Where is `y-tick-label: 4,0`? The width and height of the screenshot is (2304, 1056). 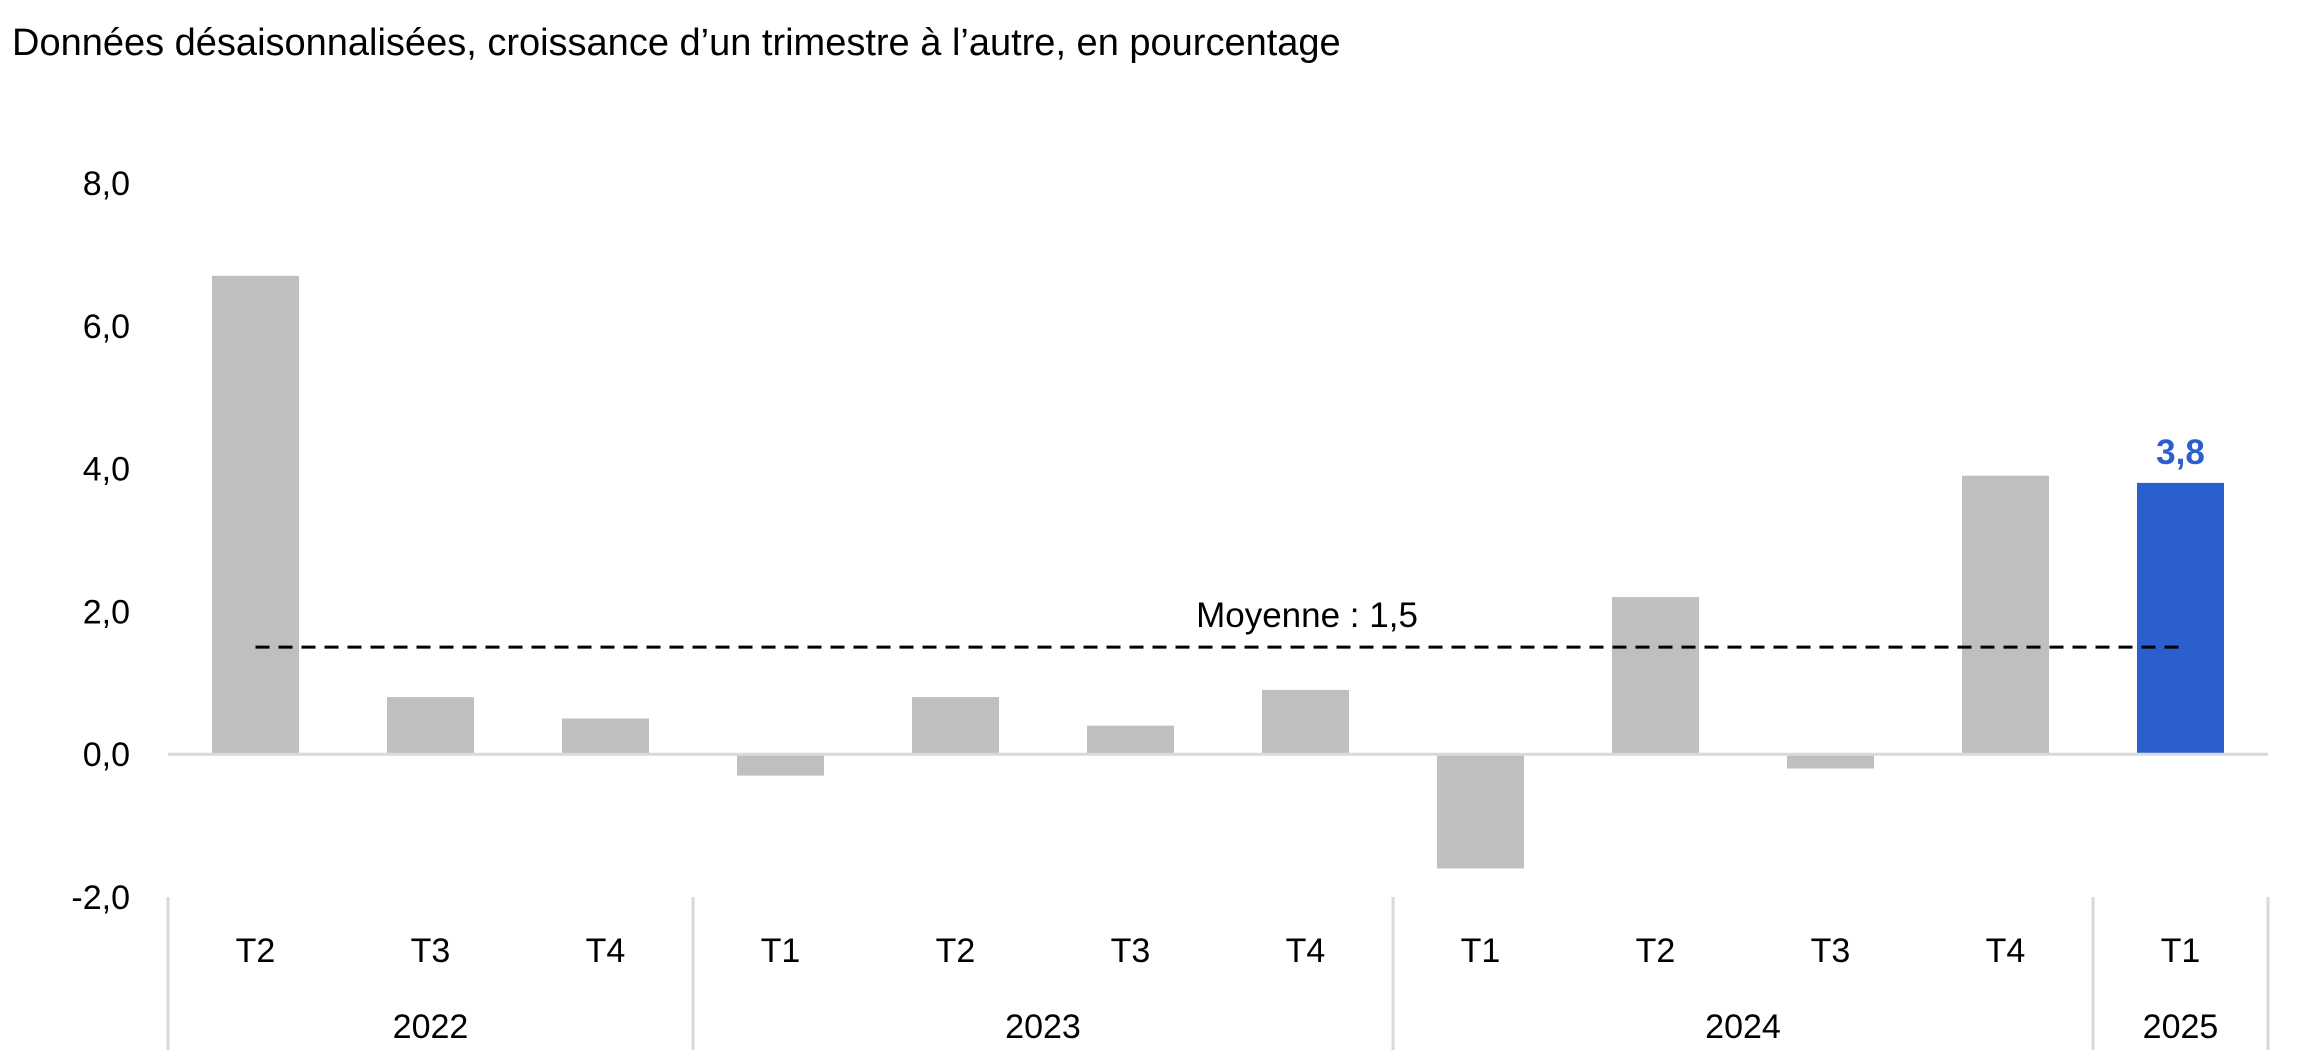 y-tick-label: 4,0 is located at coordinates (106, 470).